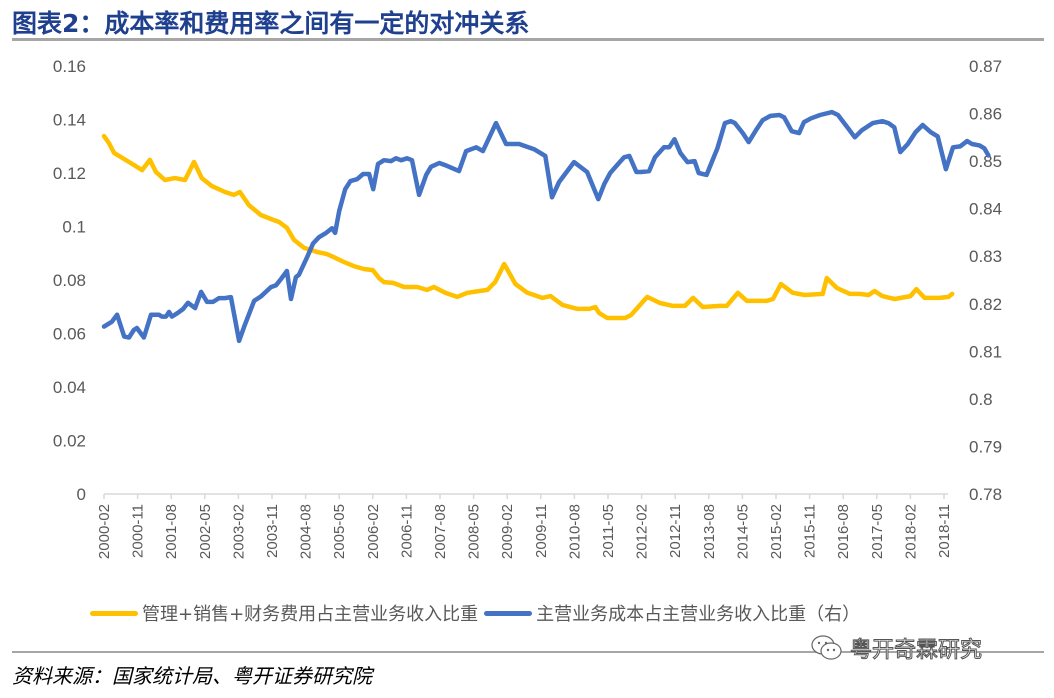 This screenshot has height=698, width=1054. I want to click on right-y-axis: 0.87 0.86 0.85 0.84 0.83 0.82 0.81 0.8 0.79 0.78, so click(985, 280).